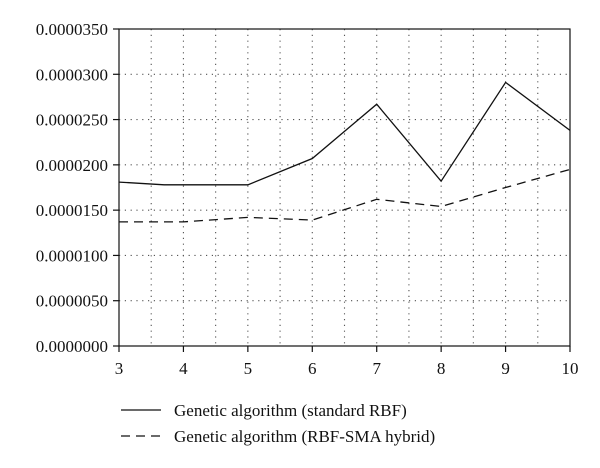  Describe the element at coordinates (72, 210) in the screenshot. I see `y-tick-label: 0.0000150` at that location.